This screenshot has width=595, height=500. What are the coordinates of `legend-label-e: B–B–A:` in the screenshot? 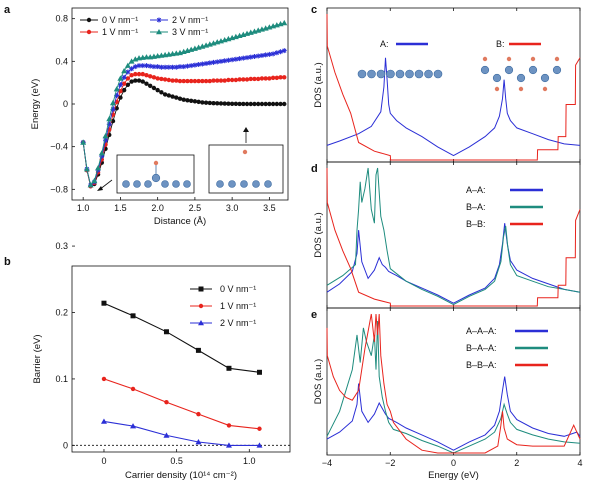 It's located at (481, 365).